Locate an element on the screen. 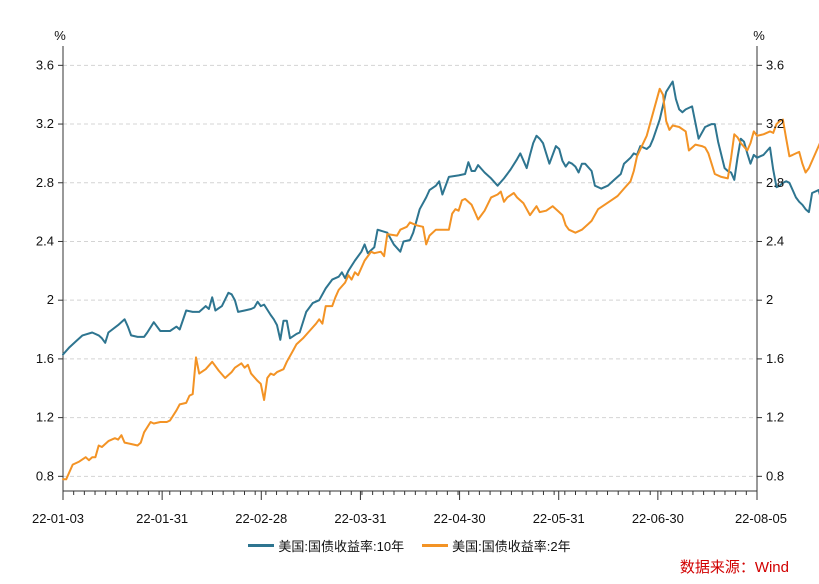  x-tick-label: 22-06-30 is located at coordinates (658, 518).